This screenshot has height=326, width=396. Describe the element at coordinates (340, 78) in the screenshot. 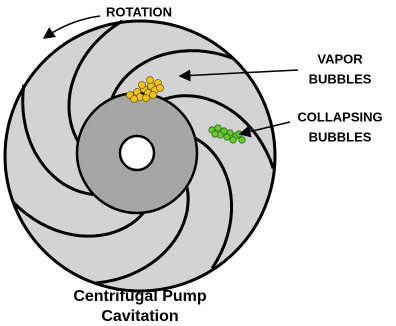

I see `vapor-label: BUBBLES` at that location.